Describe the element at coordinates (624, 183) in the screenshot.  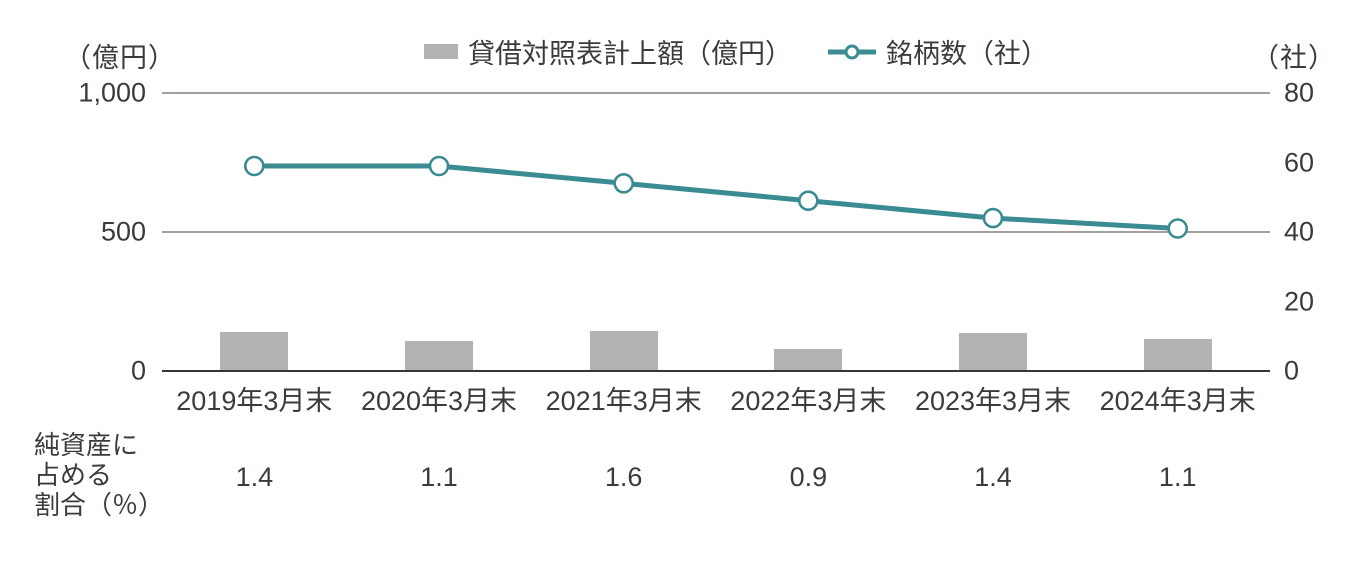
I see `data-point-marker-2021年3月末` at that location.